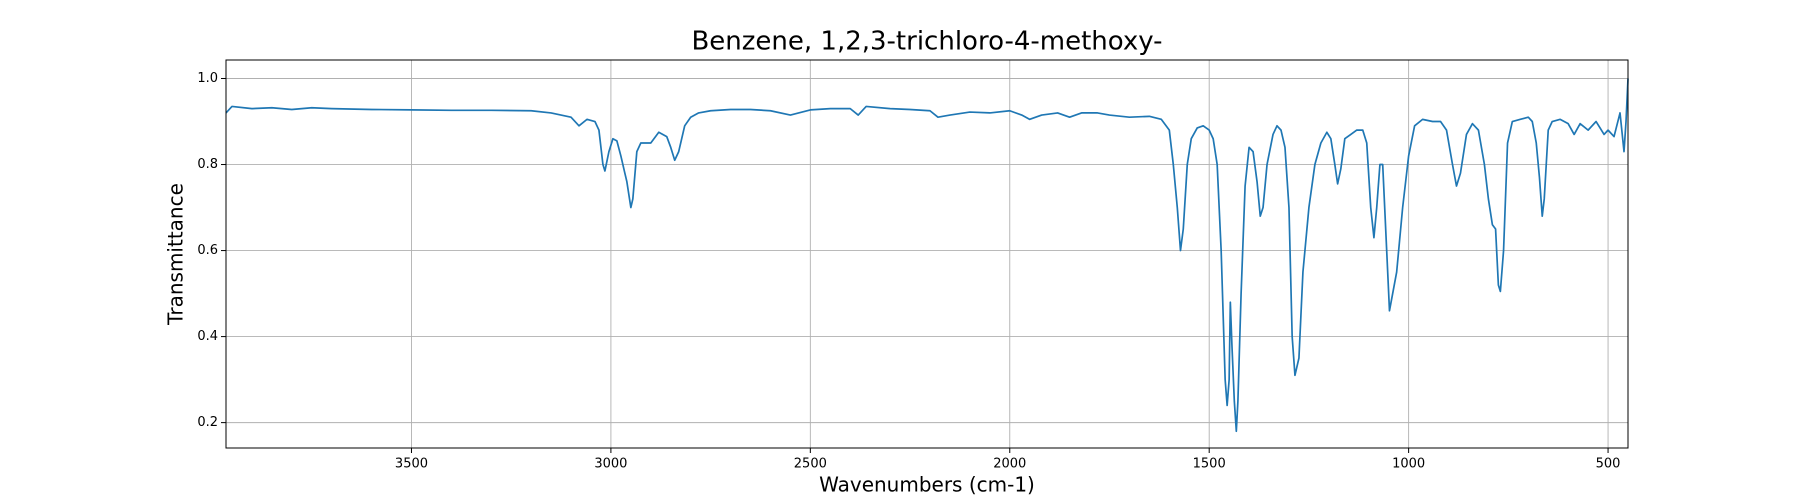 Image resolution: width=1800 pixels, height=500 pixels. What do you see at coordinates (1209, 464) in the screenshot?
I see `x-tick-label: 1500` at bounding box center [1209, 464].